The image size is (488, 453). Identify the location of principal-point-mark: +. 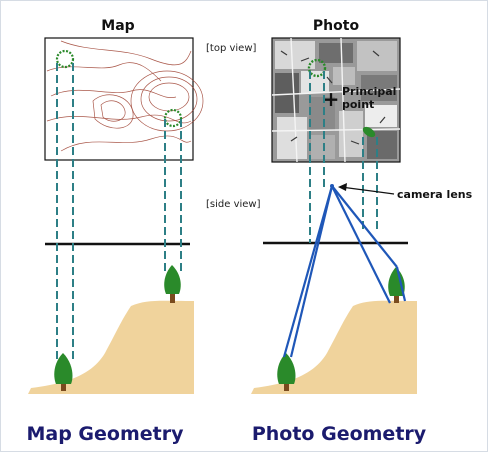
(331, 99).